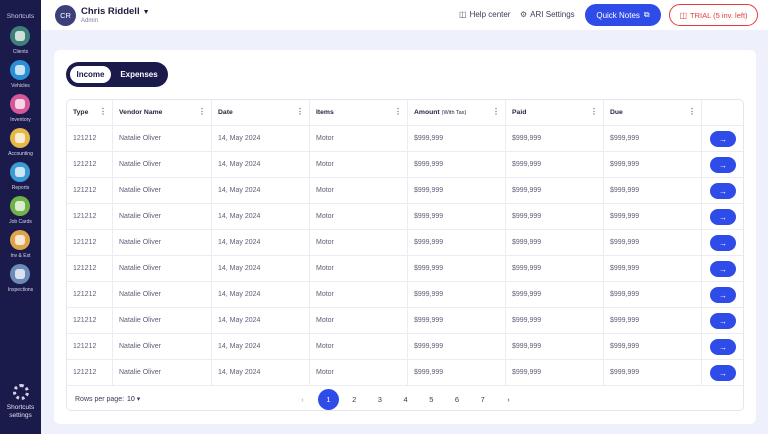 The image size is (768, 434). What do you see at coordinates (616, 112) in the screenshot?
I see `column-header-label: Due` at bounding box center [616, 112].